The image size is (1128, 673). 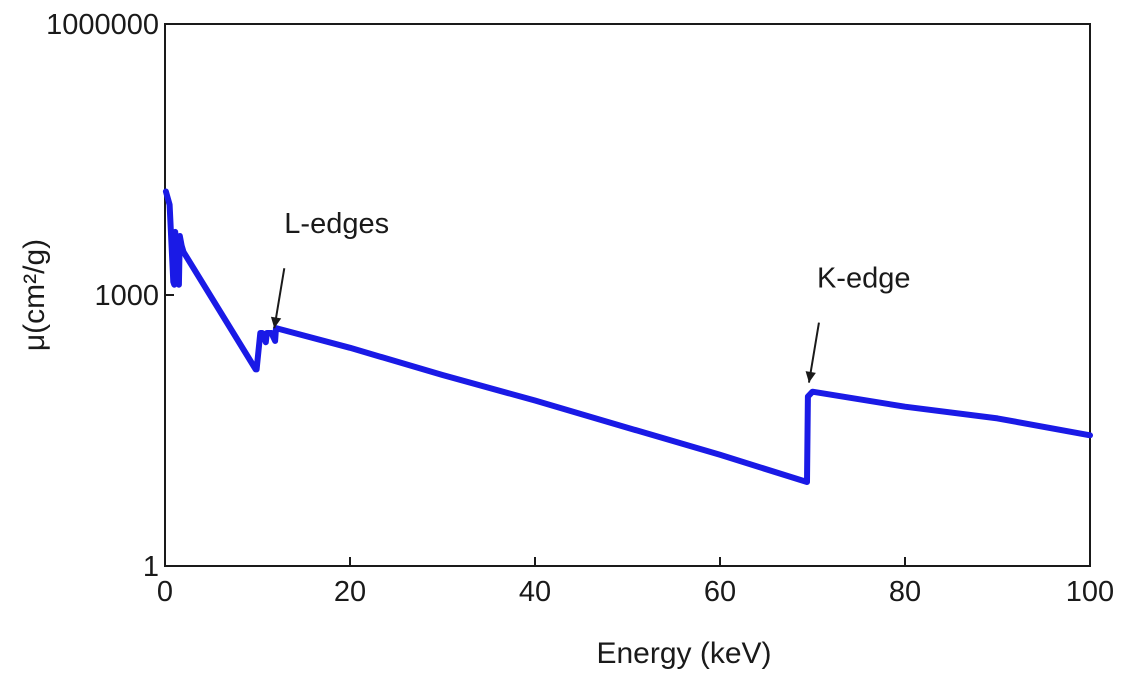 I want to click on x-tick-label: 40, so click(x=535, y=592).